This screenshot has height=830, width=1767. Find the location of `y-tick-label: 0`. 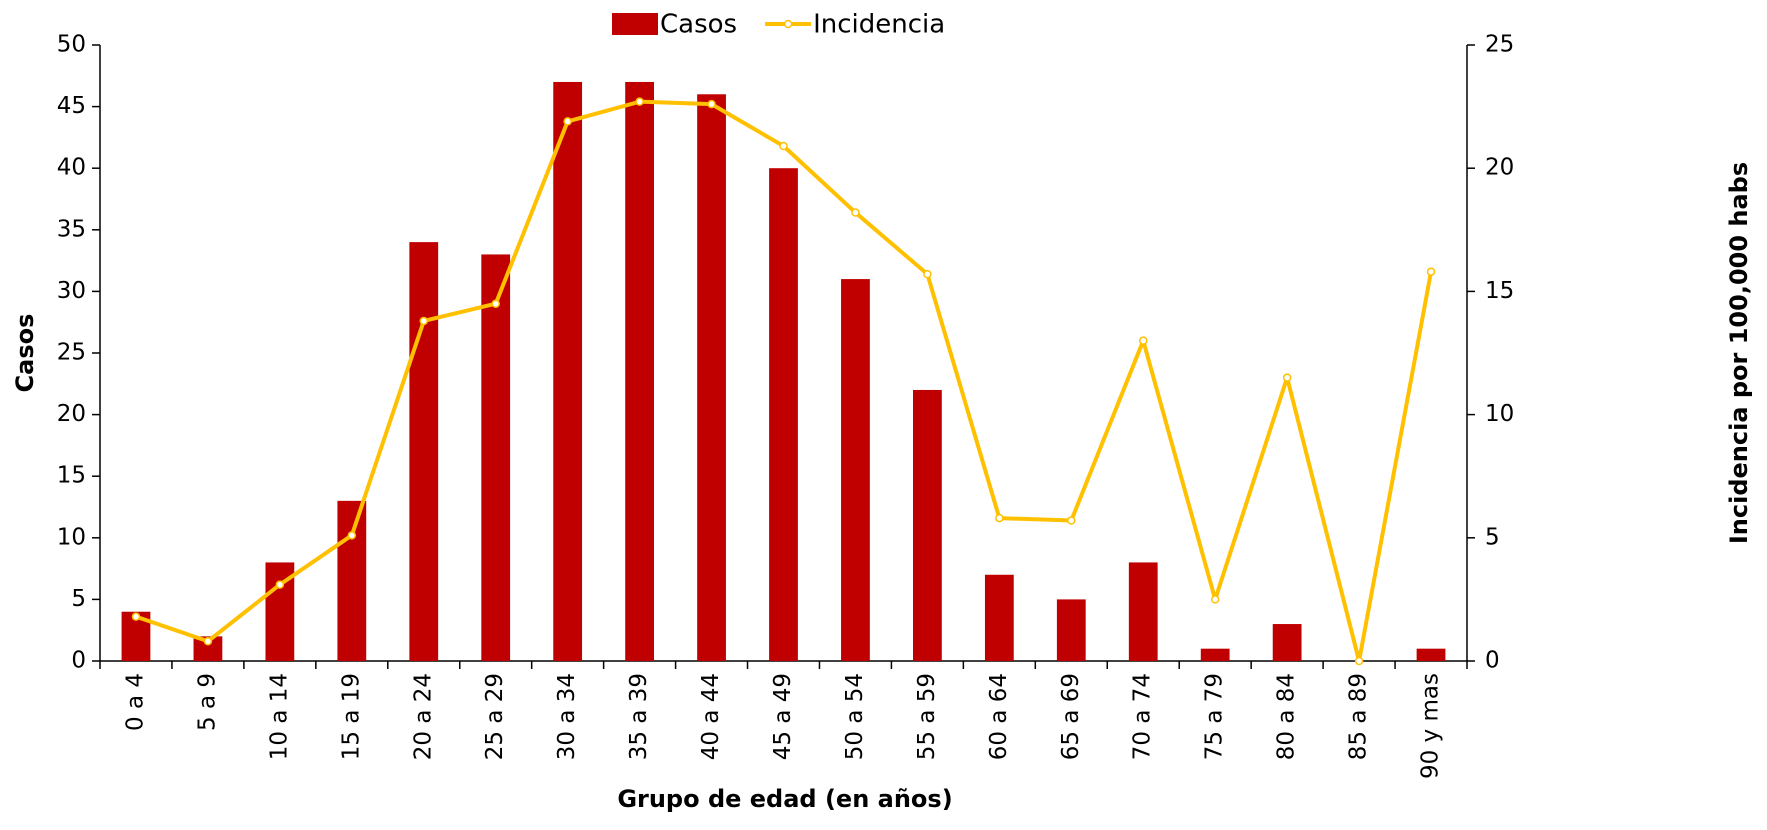

y-tick-label: 0 is located at coordinates (78, 661).